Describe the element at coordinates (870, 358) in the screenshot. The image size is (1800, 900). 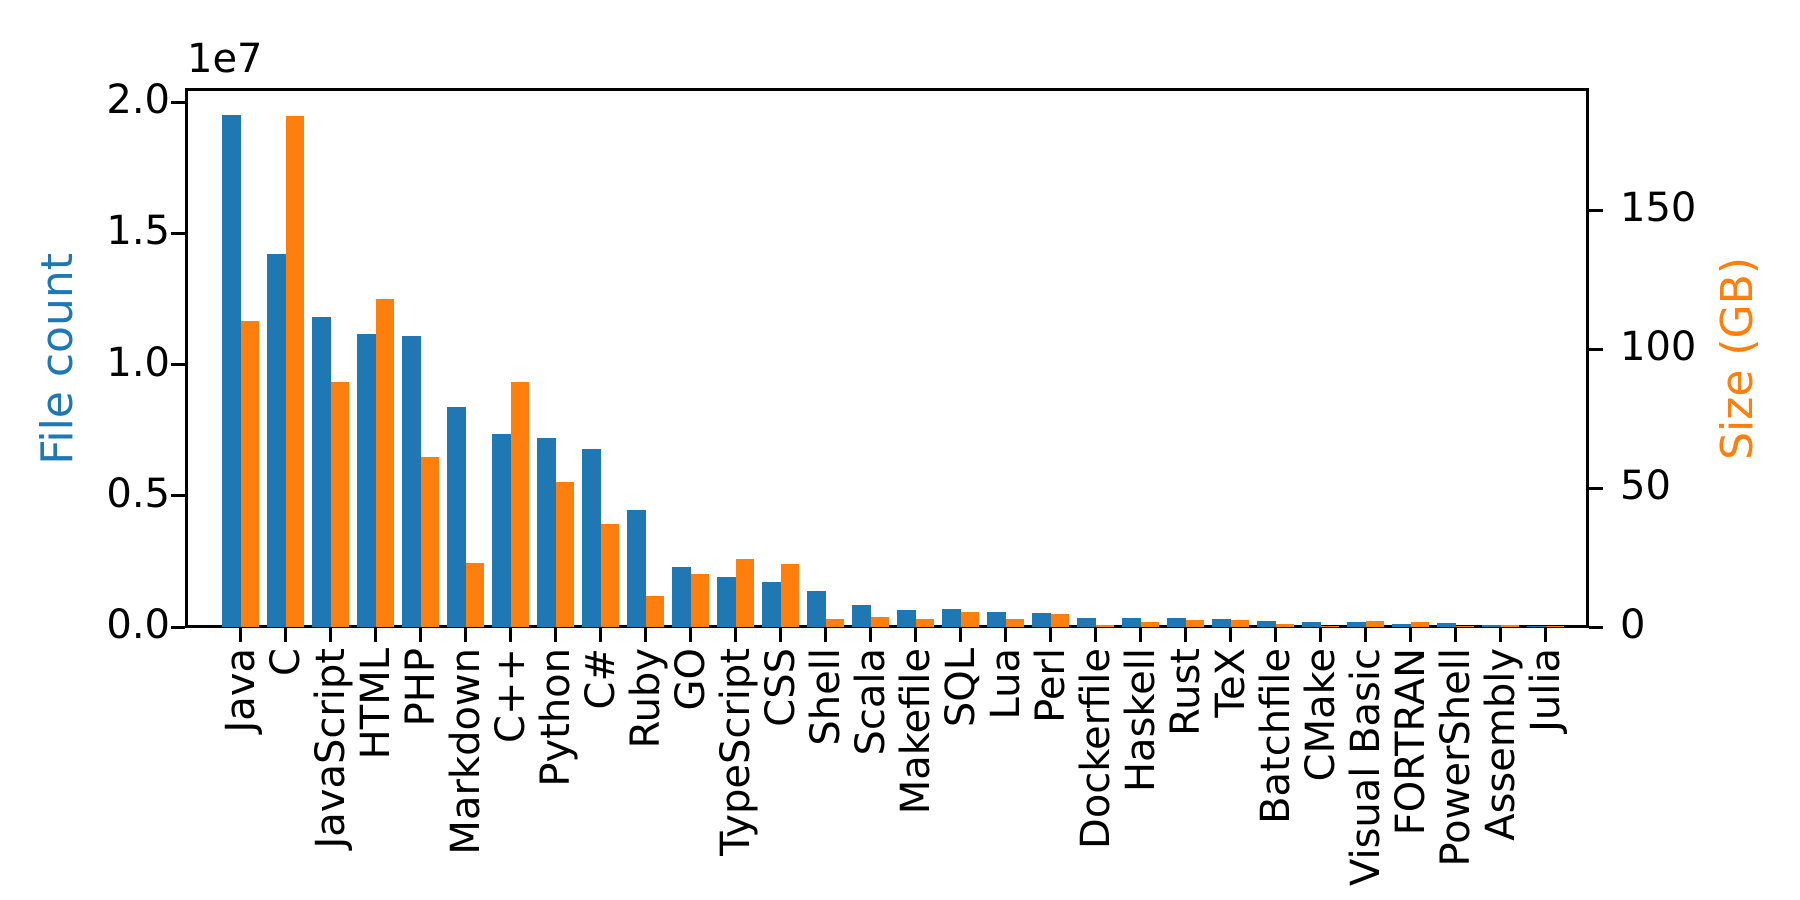
I see `bar-group-scala` at that location.